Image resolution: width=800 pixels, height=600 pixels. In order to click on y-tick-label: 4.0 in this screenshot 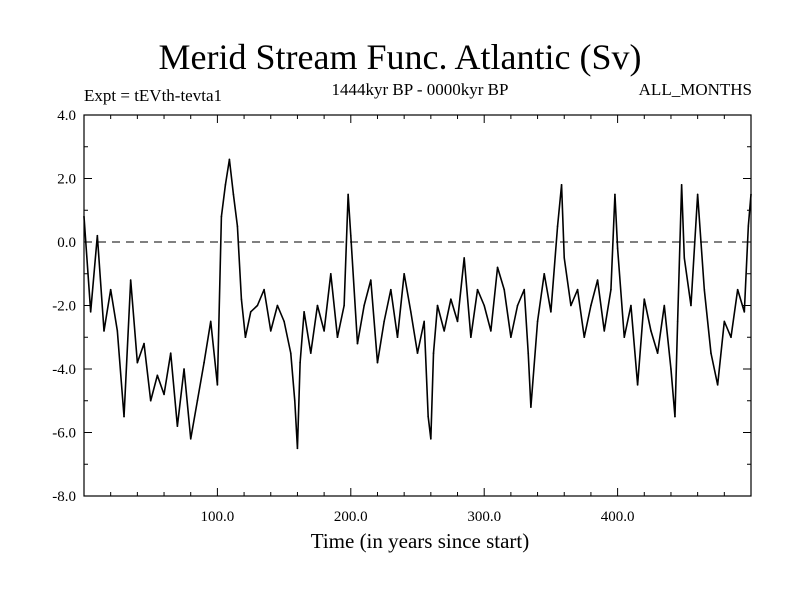, I will do `click(66, 116)`.